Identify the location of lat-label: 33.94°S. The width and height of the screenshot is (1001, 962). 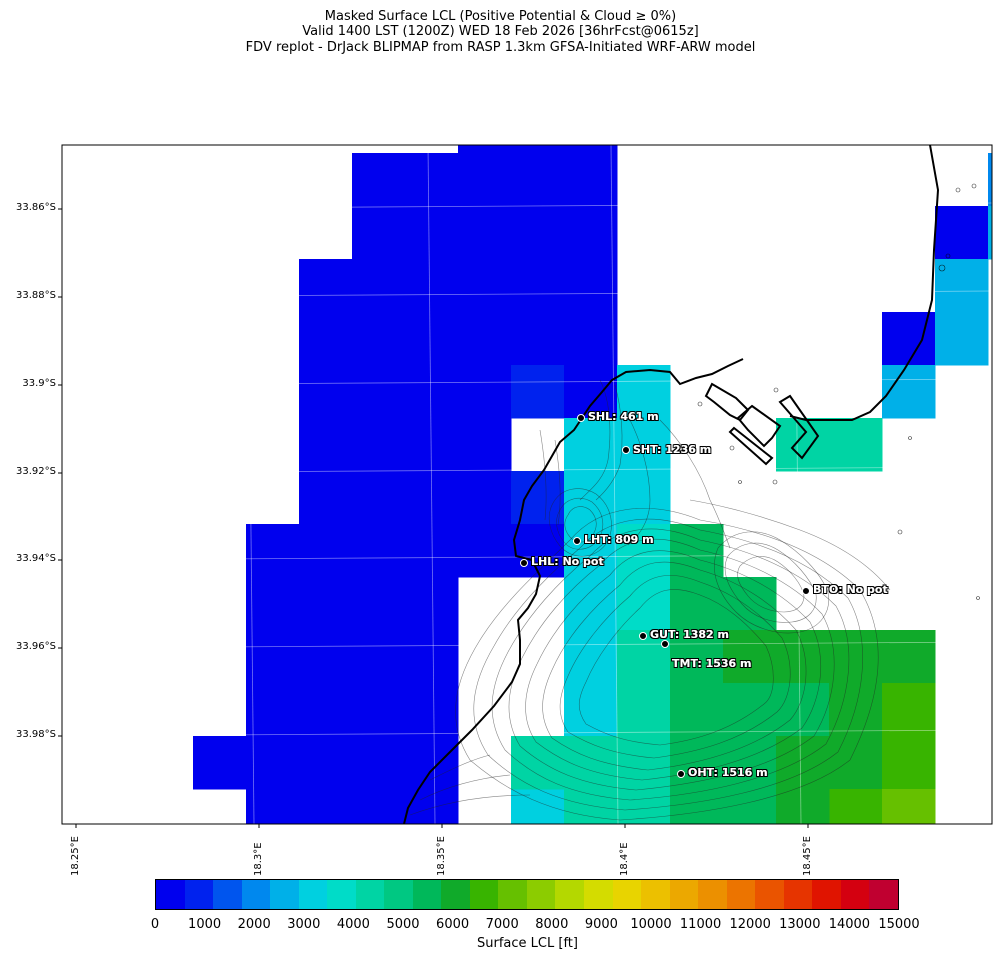
(36, 558).